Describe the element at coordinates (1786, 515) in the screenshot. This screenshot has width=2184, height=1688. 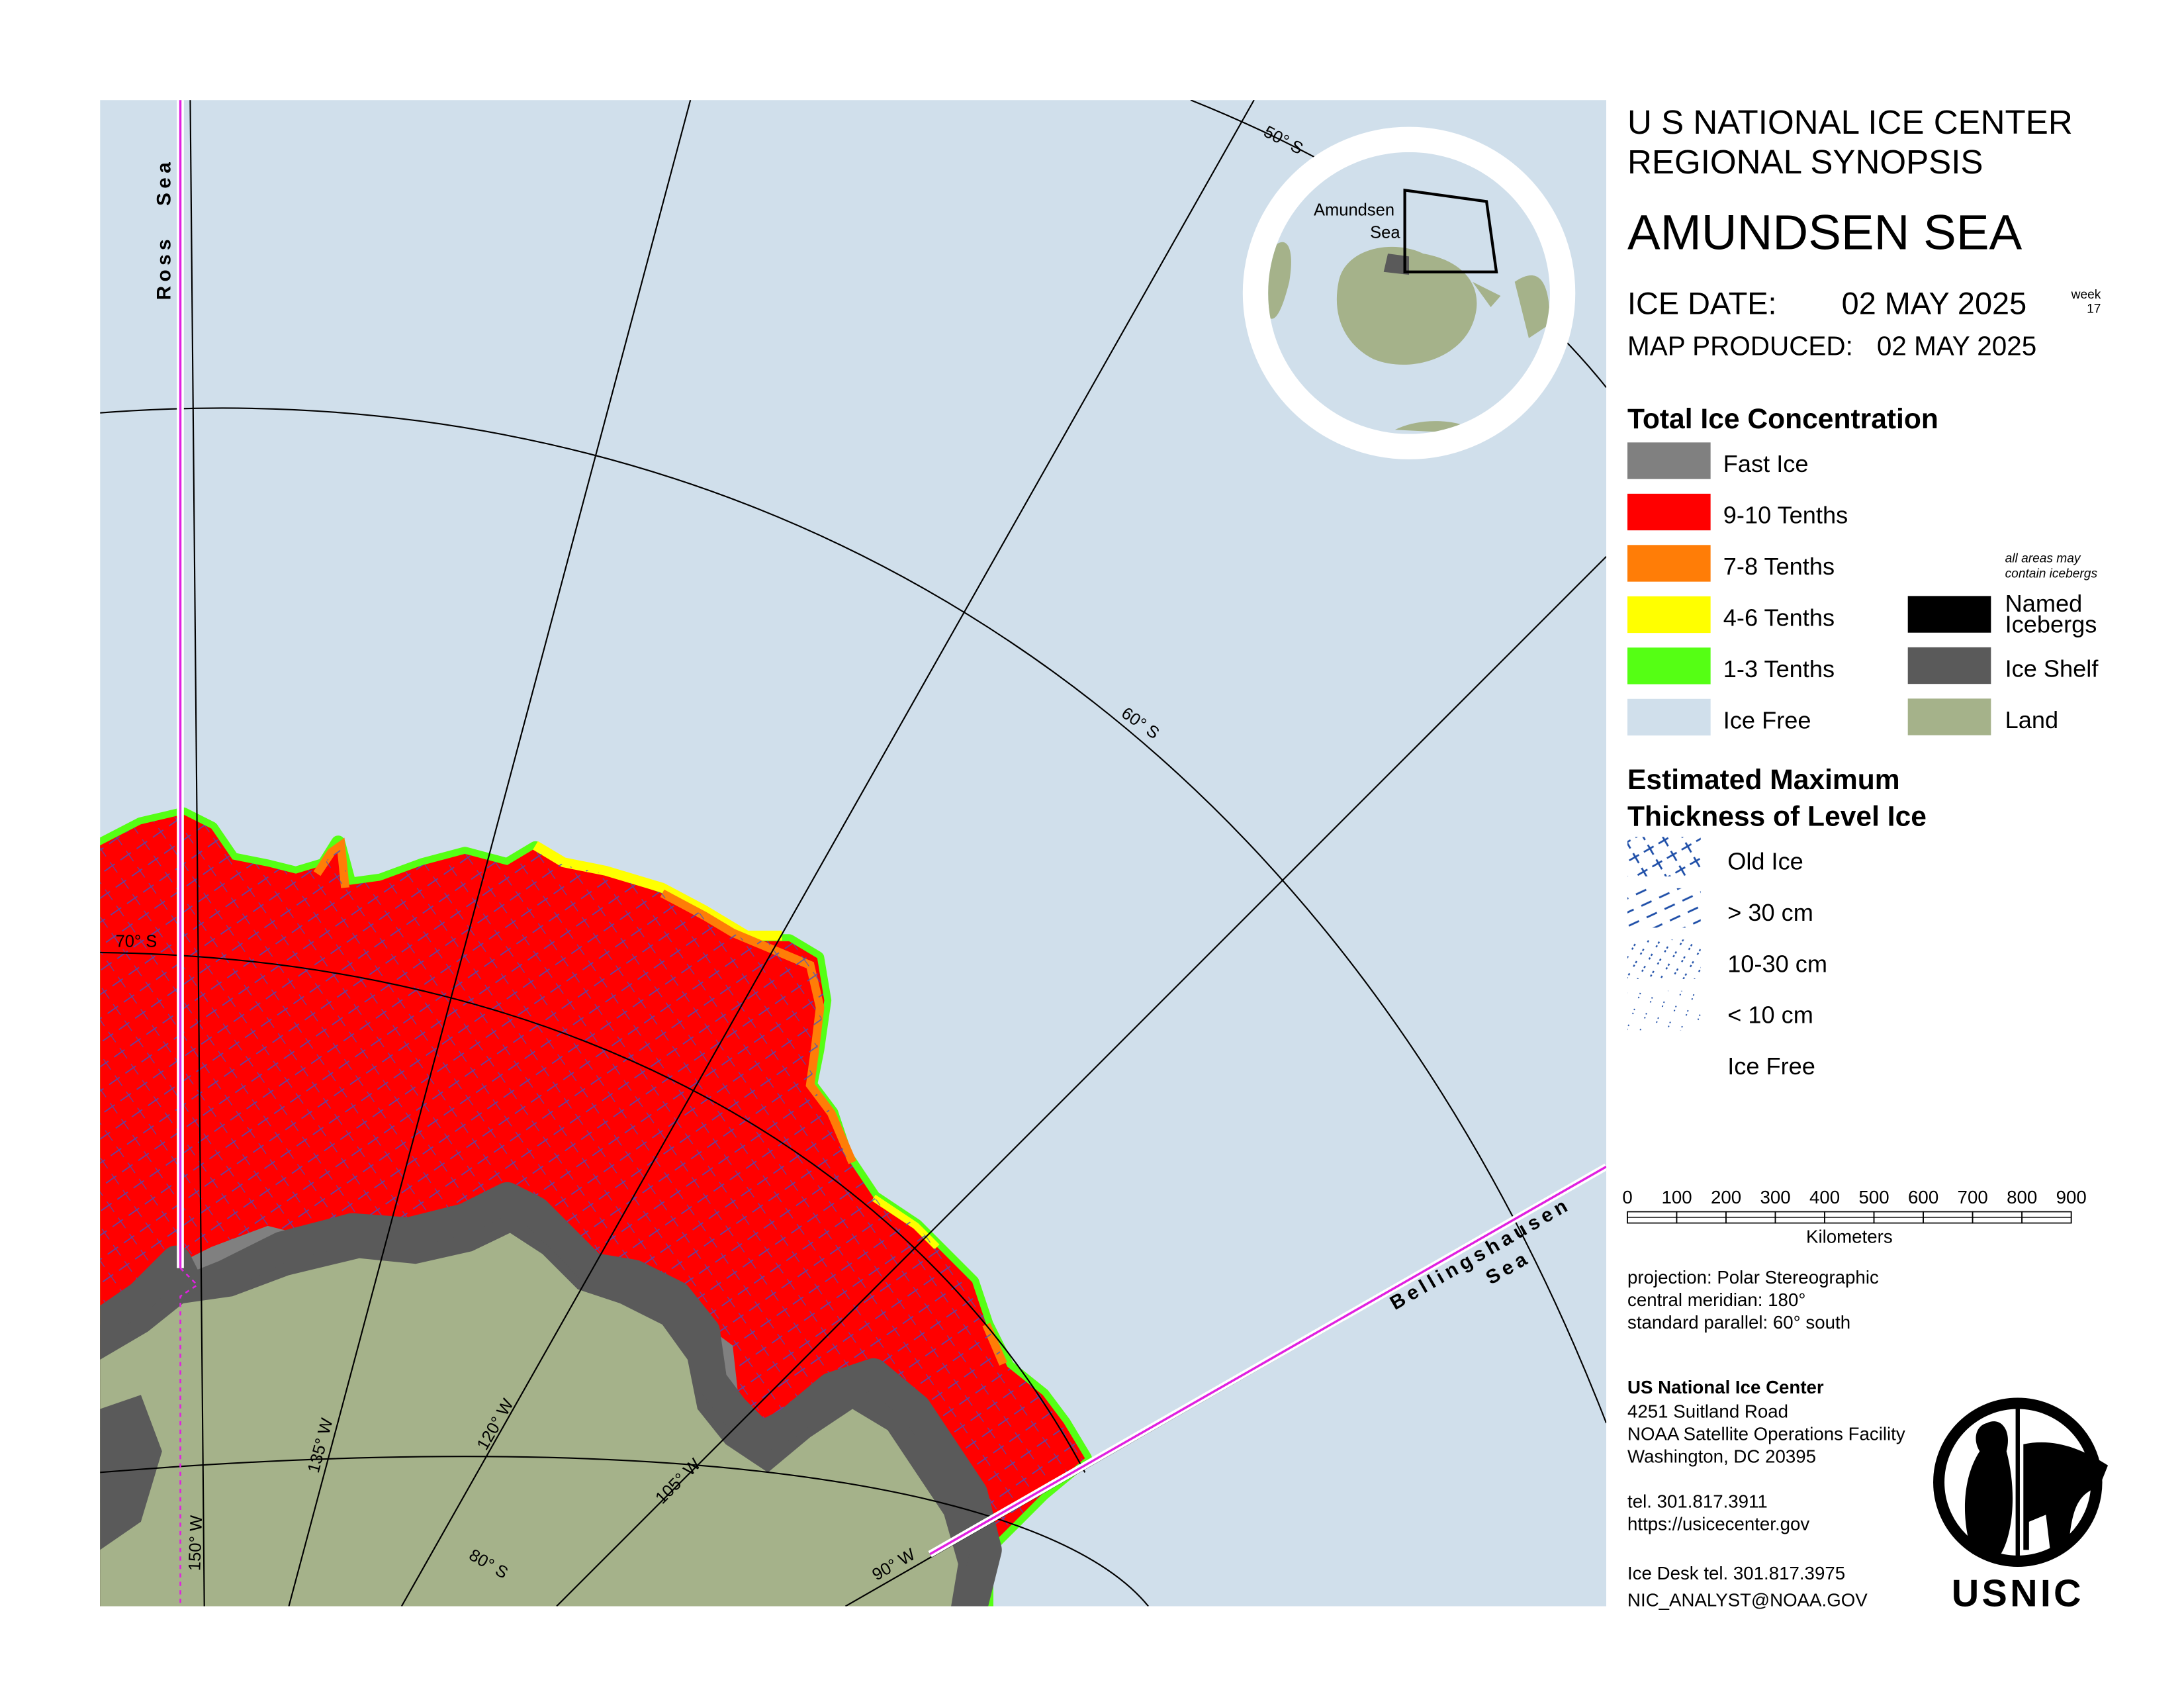
I see `legend-label: 9-10 Tenths` at that location.